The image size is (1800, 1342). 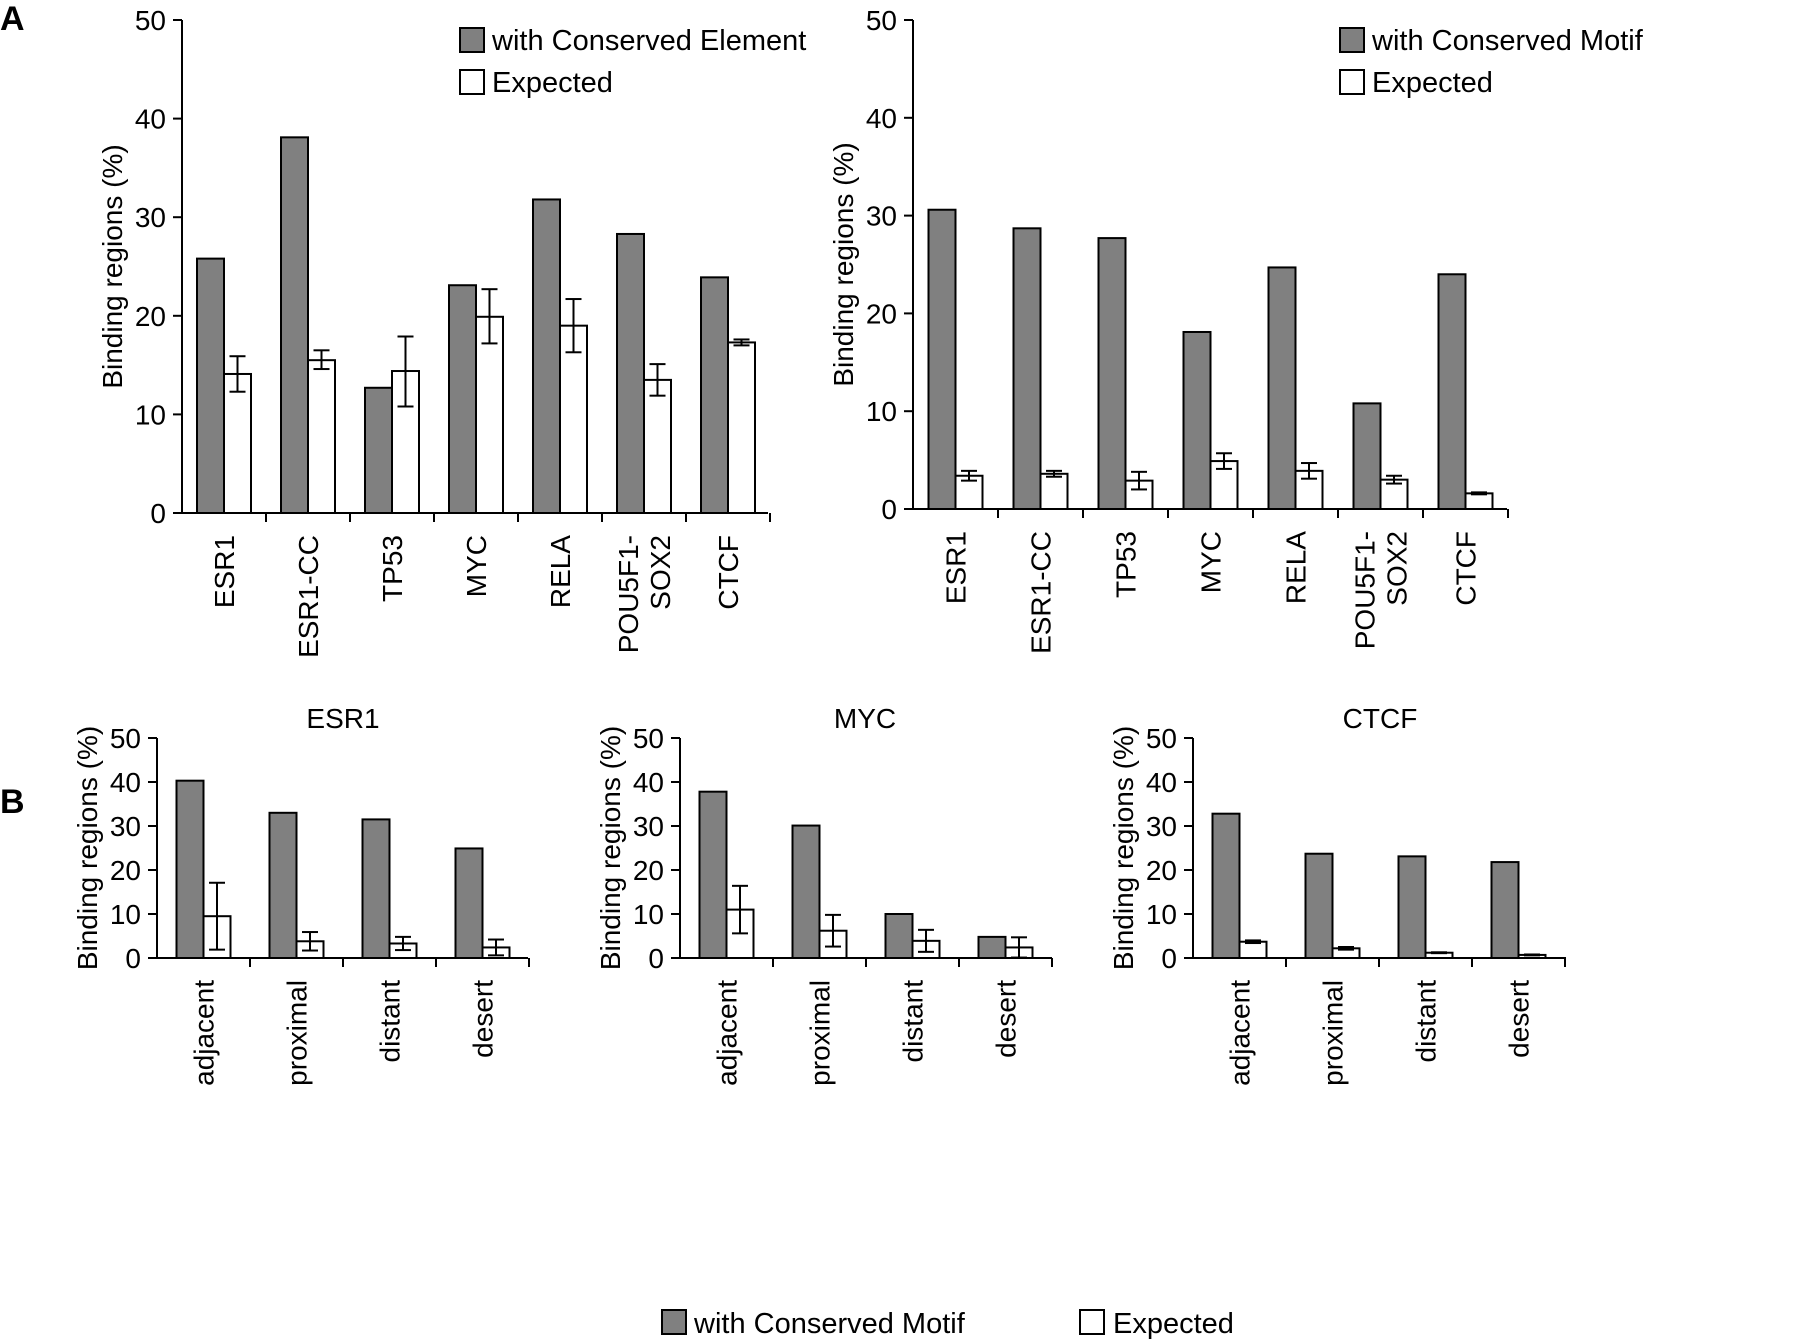 I want to click on legend-label-with-conserved-motif: with Conserved Motif, so click(x=1507, y=41).